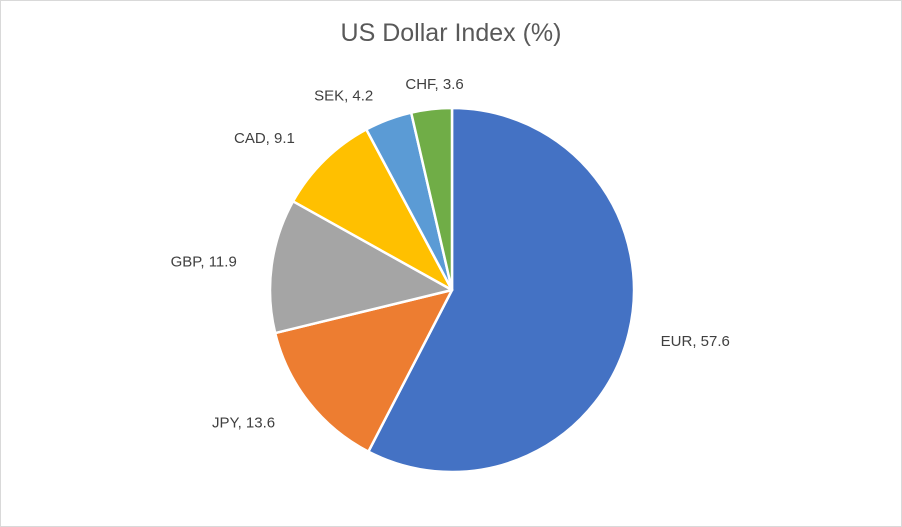 The image size is (902, 527). I want to click on pie-slice-cad, so click(372, 210).